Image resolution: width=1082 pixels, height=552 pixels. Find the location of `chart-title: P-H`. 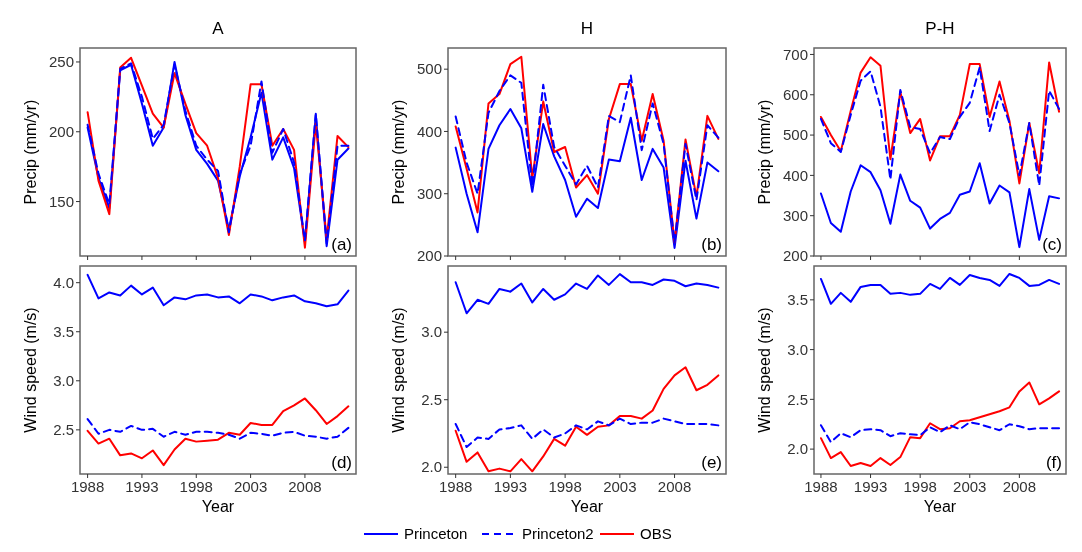

chart-title: P-H is located at coordinates (940, 28).